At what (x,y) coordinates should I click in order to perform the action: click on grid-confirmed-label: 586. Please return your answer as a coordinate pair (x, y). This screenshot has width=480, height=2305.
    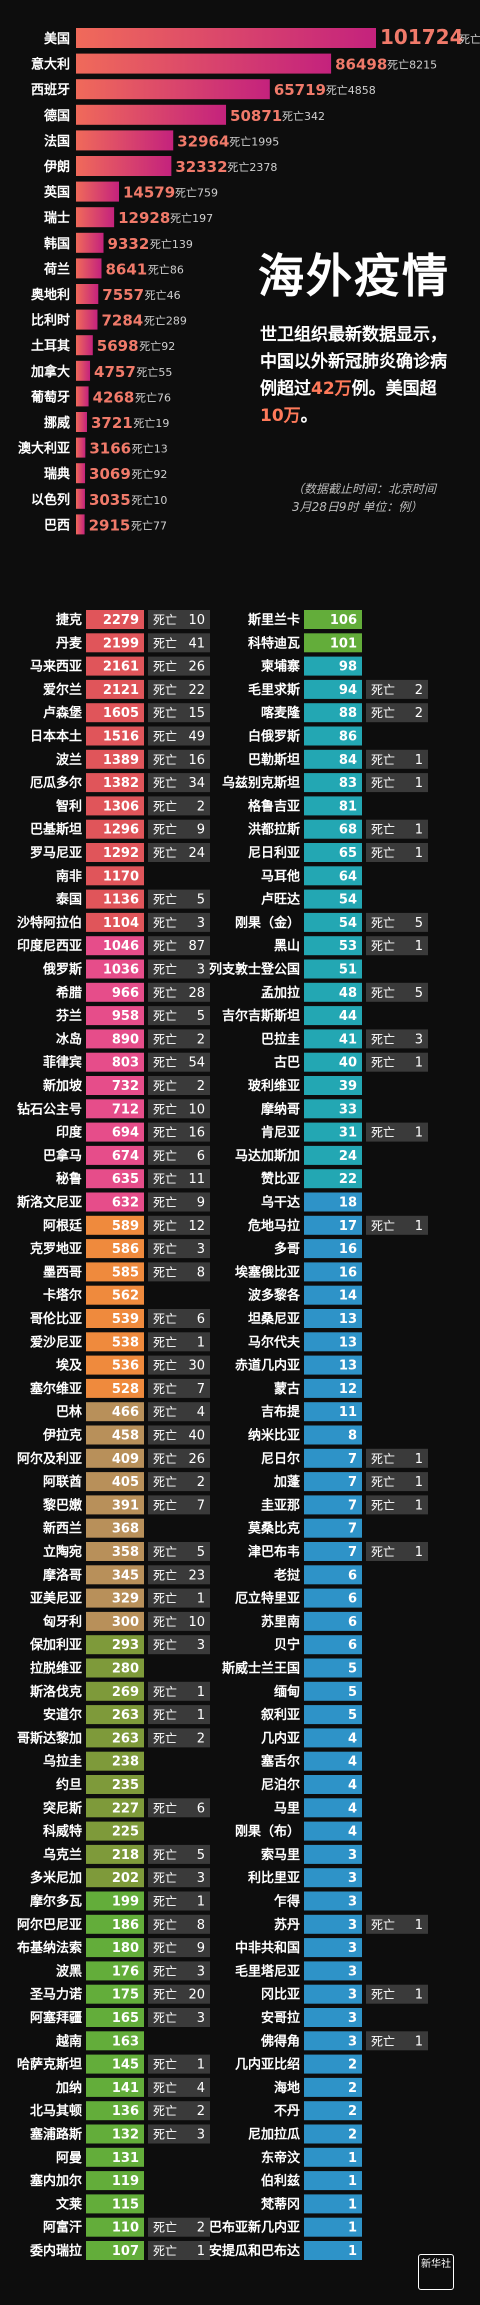
    Looking at the image, I should click on (125, 1249).